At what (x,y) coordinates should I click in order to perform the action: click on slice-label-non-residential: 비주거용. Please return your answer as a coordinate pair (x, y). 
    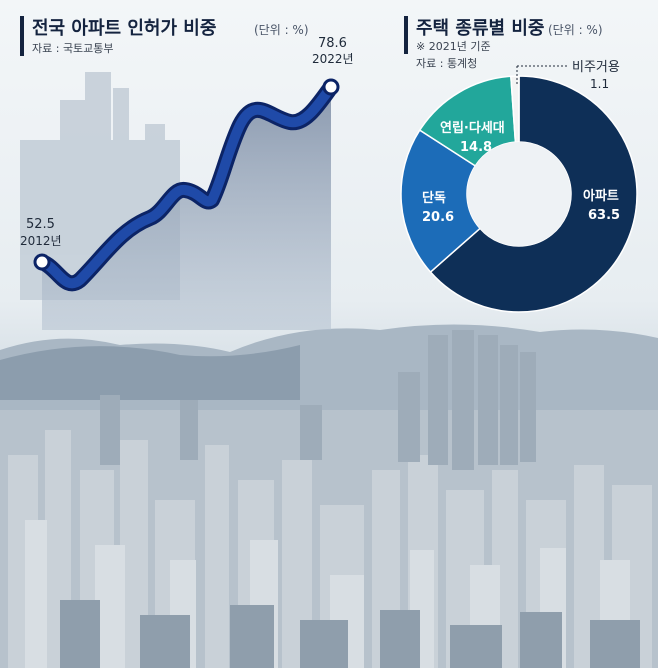
    Looking at the image, I should click on (596, 67).